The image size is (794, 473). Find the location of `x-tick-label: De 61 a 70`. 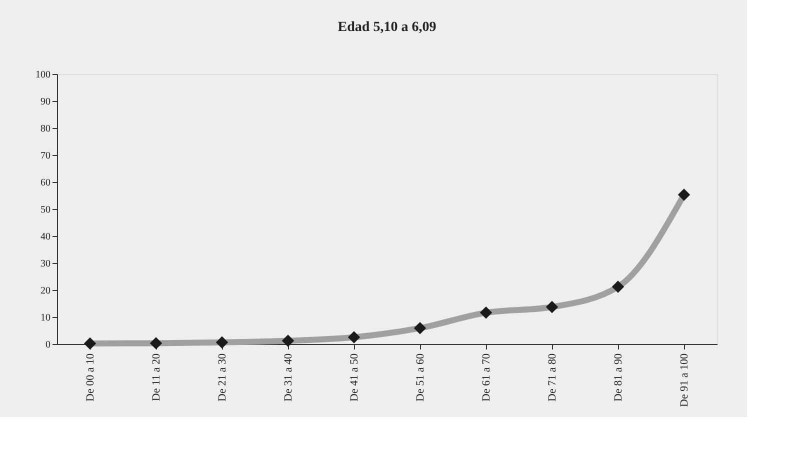

x-tick-label: De 61 a 70 is located at coordinates (486, 377).